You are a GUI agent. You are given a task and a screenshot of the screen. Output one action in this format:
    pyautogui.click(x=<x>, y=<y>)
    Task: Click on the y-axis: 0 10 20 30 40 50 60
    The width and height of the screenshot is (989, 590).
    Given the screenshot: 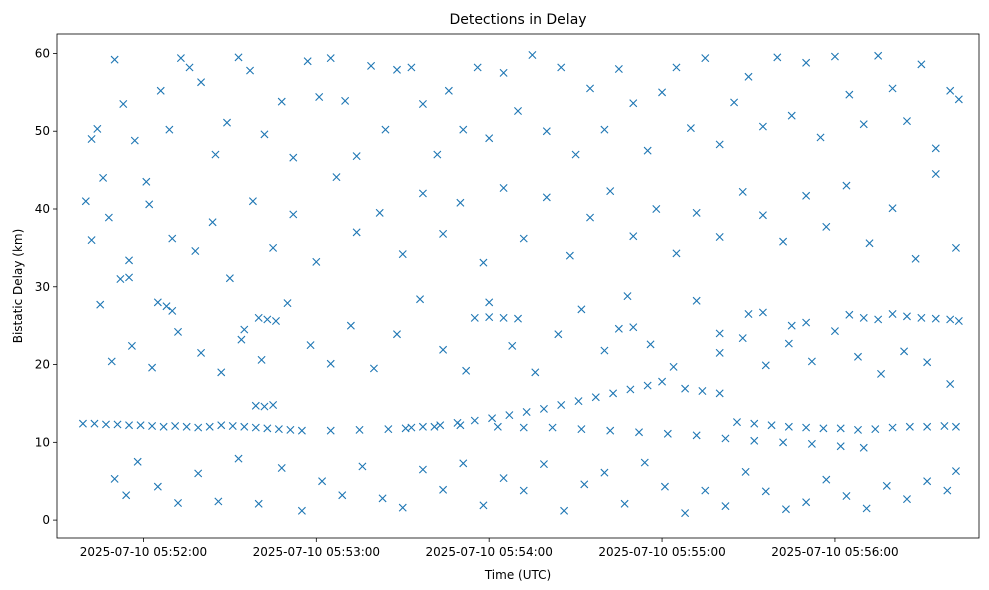 What is the action you would take?
    pyautogui.click(x=46, y=286)
    